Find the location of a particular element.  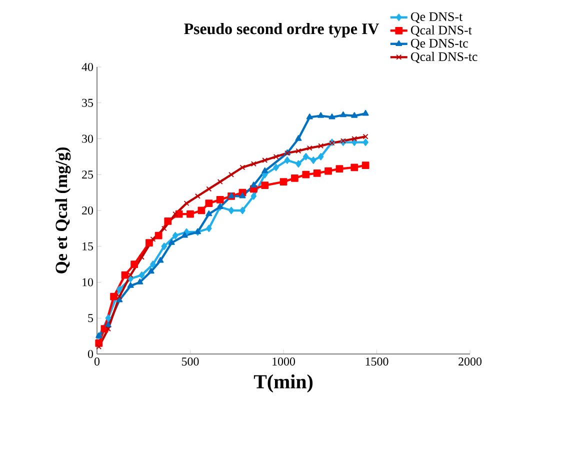

x-tick-label: 1500 is located at coordinates (377, 362).